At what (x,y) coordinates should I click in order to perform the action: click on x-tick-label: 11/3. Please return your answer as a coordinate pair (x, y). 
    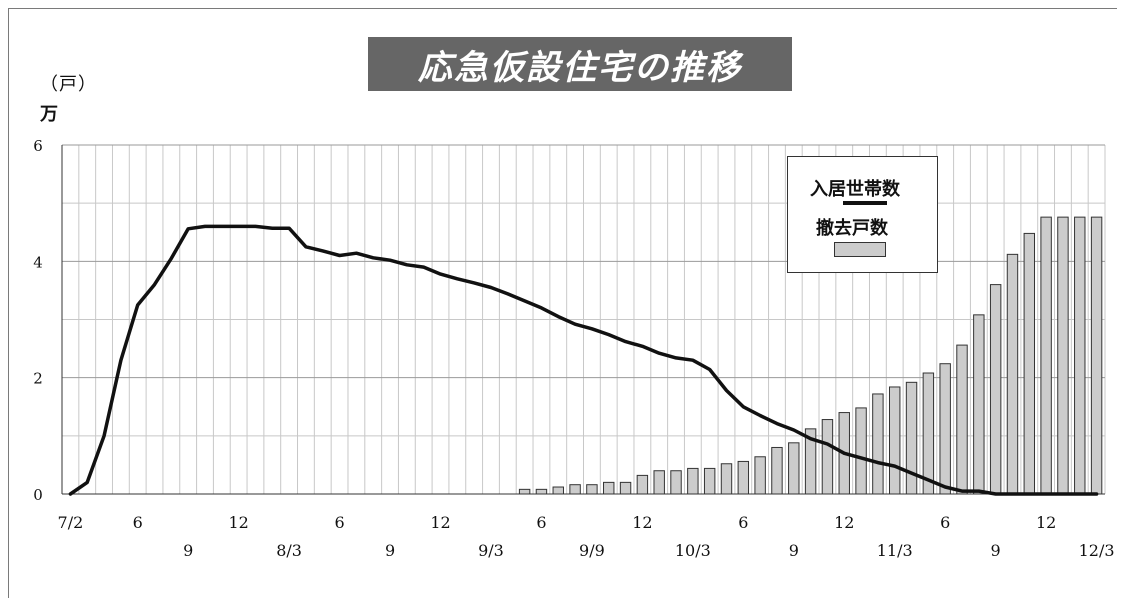
    Looking at the image, I should click on (895, 550).